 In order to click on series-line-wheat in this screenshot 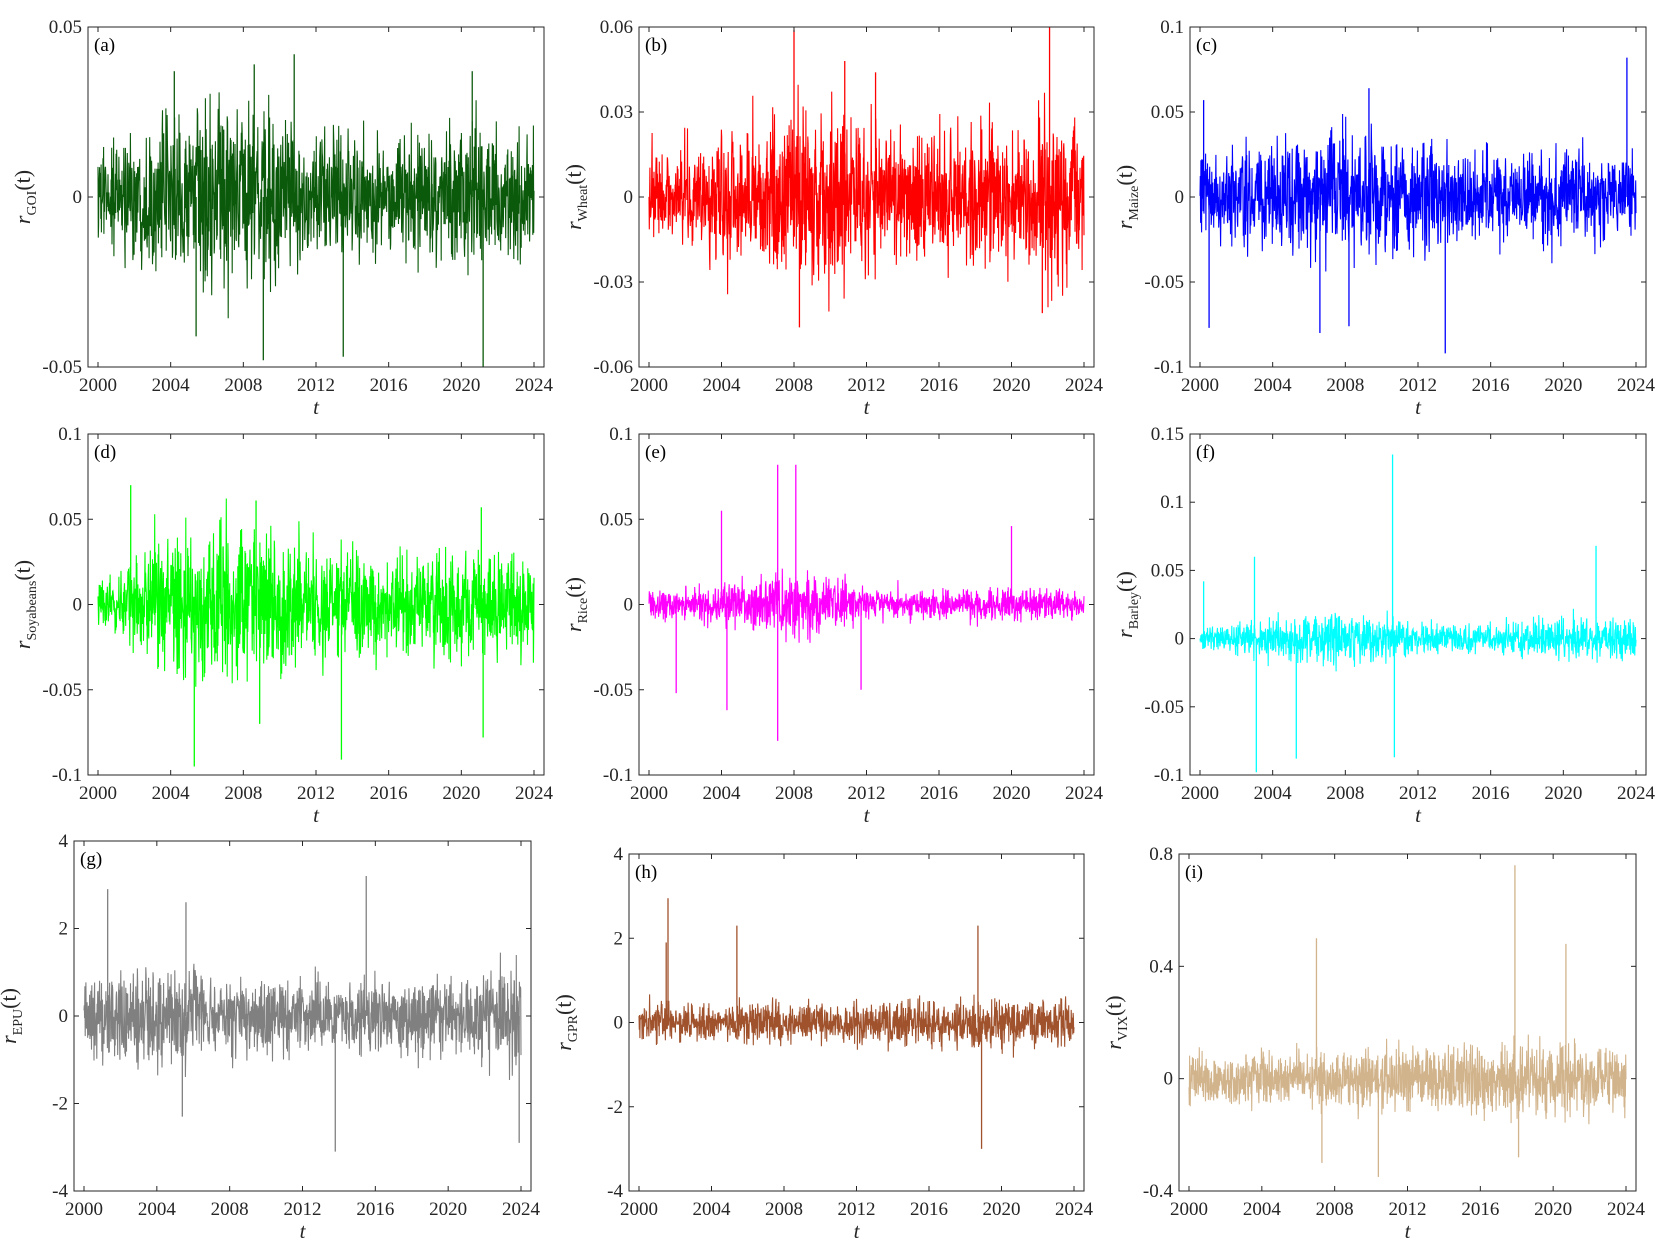, I will do `click(866, 198)`.